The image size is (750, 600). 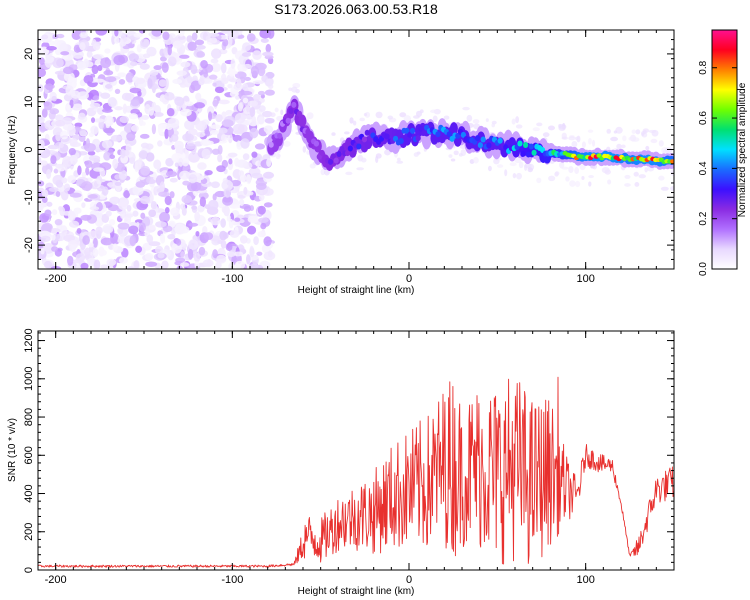 I want to click on snr-y-tick-label: 1200, so click(x=29, y=340).